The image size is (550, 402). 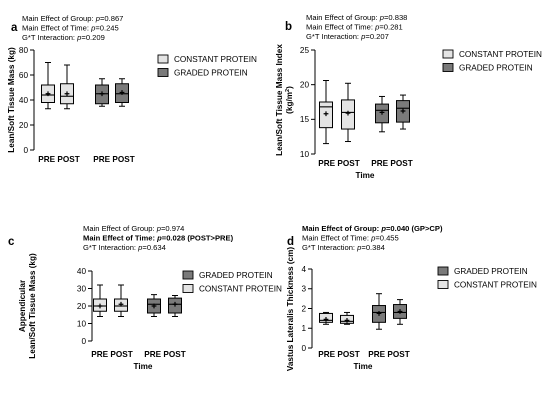 What do you see at coordinates (32, 306) in the screenshot?
I see `y-axis-title: Lean/Soft Tissue Mass (kg)` at bounding box center [32, 306].